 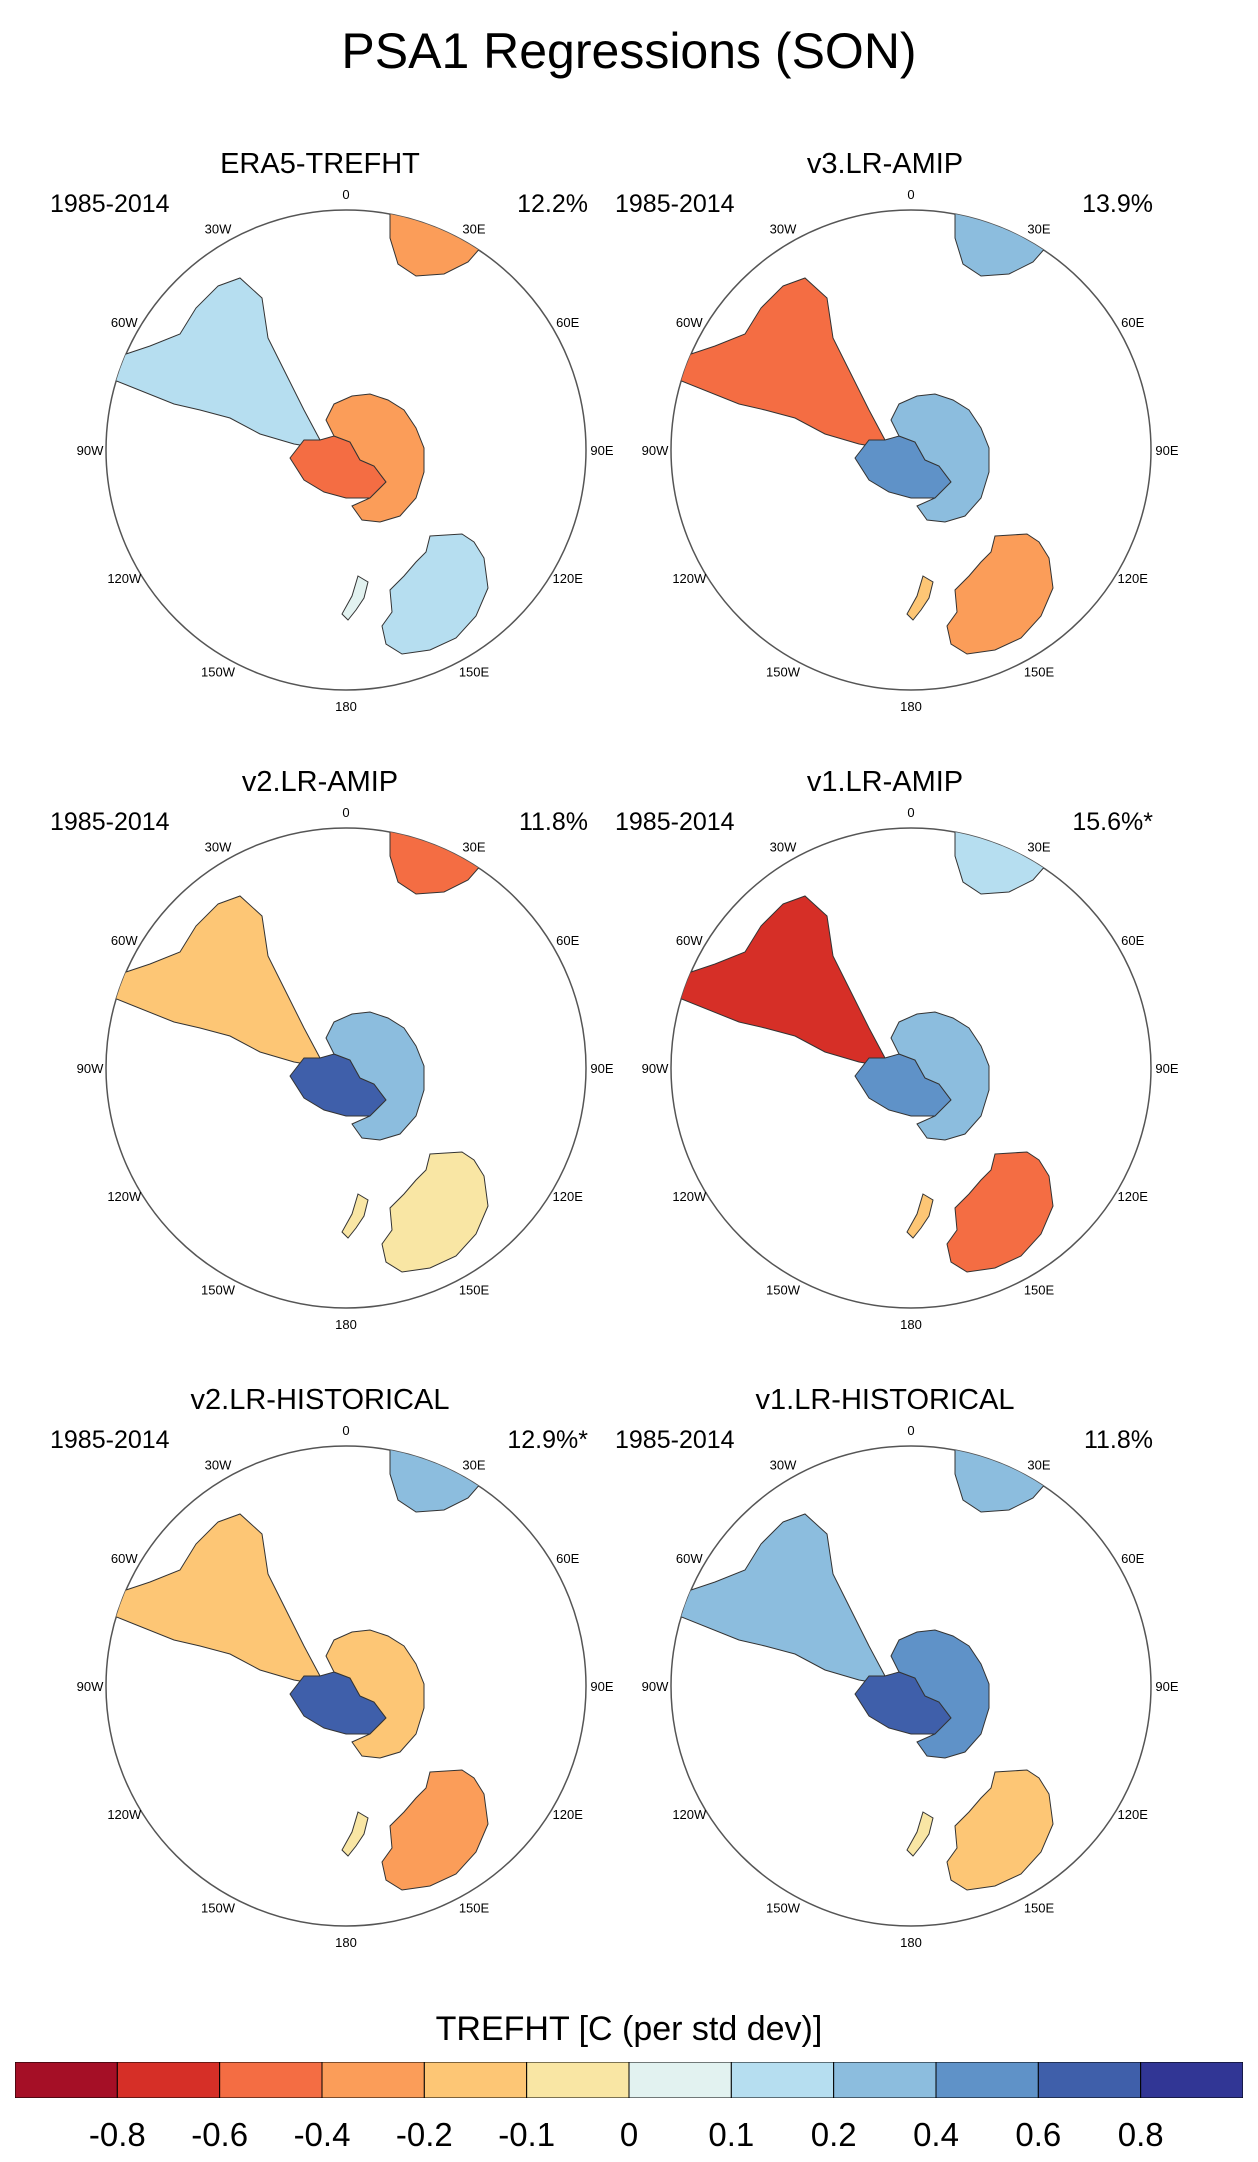 I want to click on colorbar-tick-label: -0.1, so click(x=527, y=2134).